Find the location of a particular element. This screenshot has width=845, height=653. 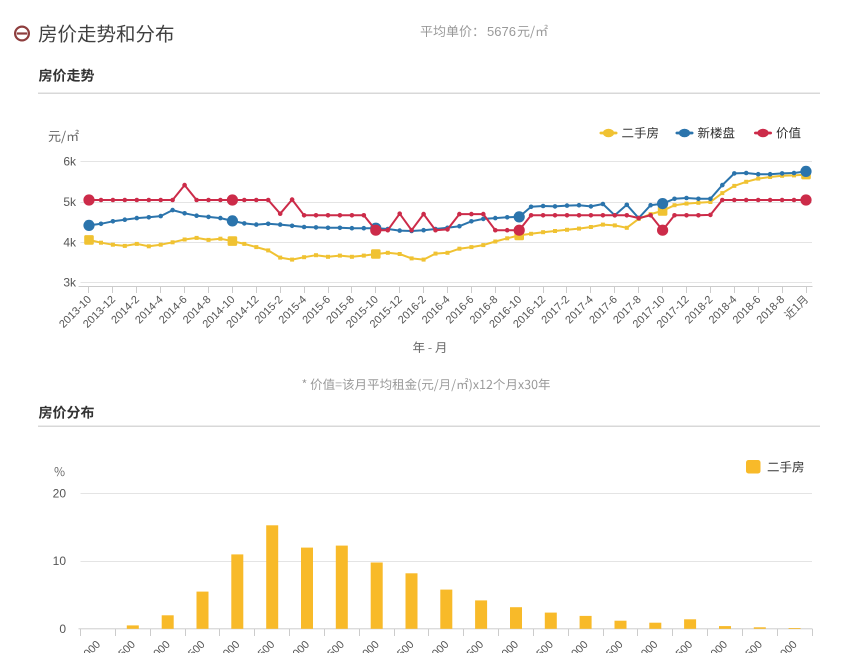

svg-text: 5k is located at coordinates (70, 202).